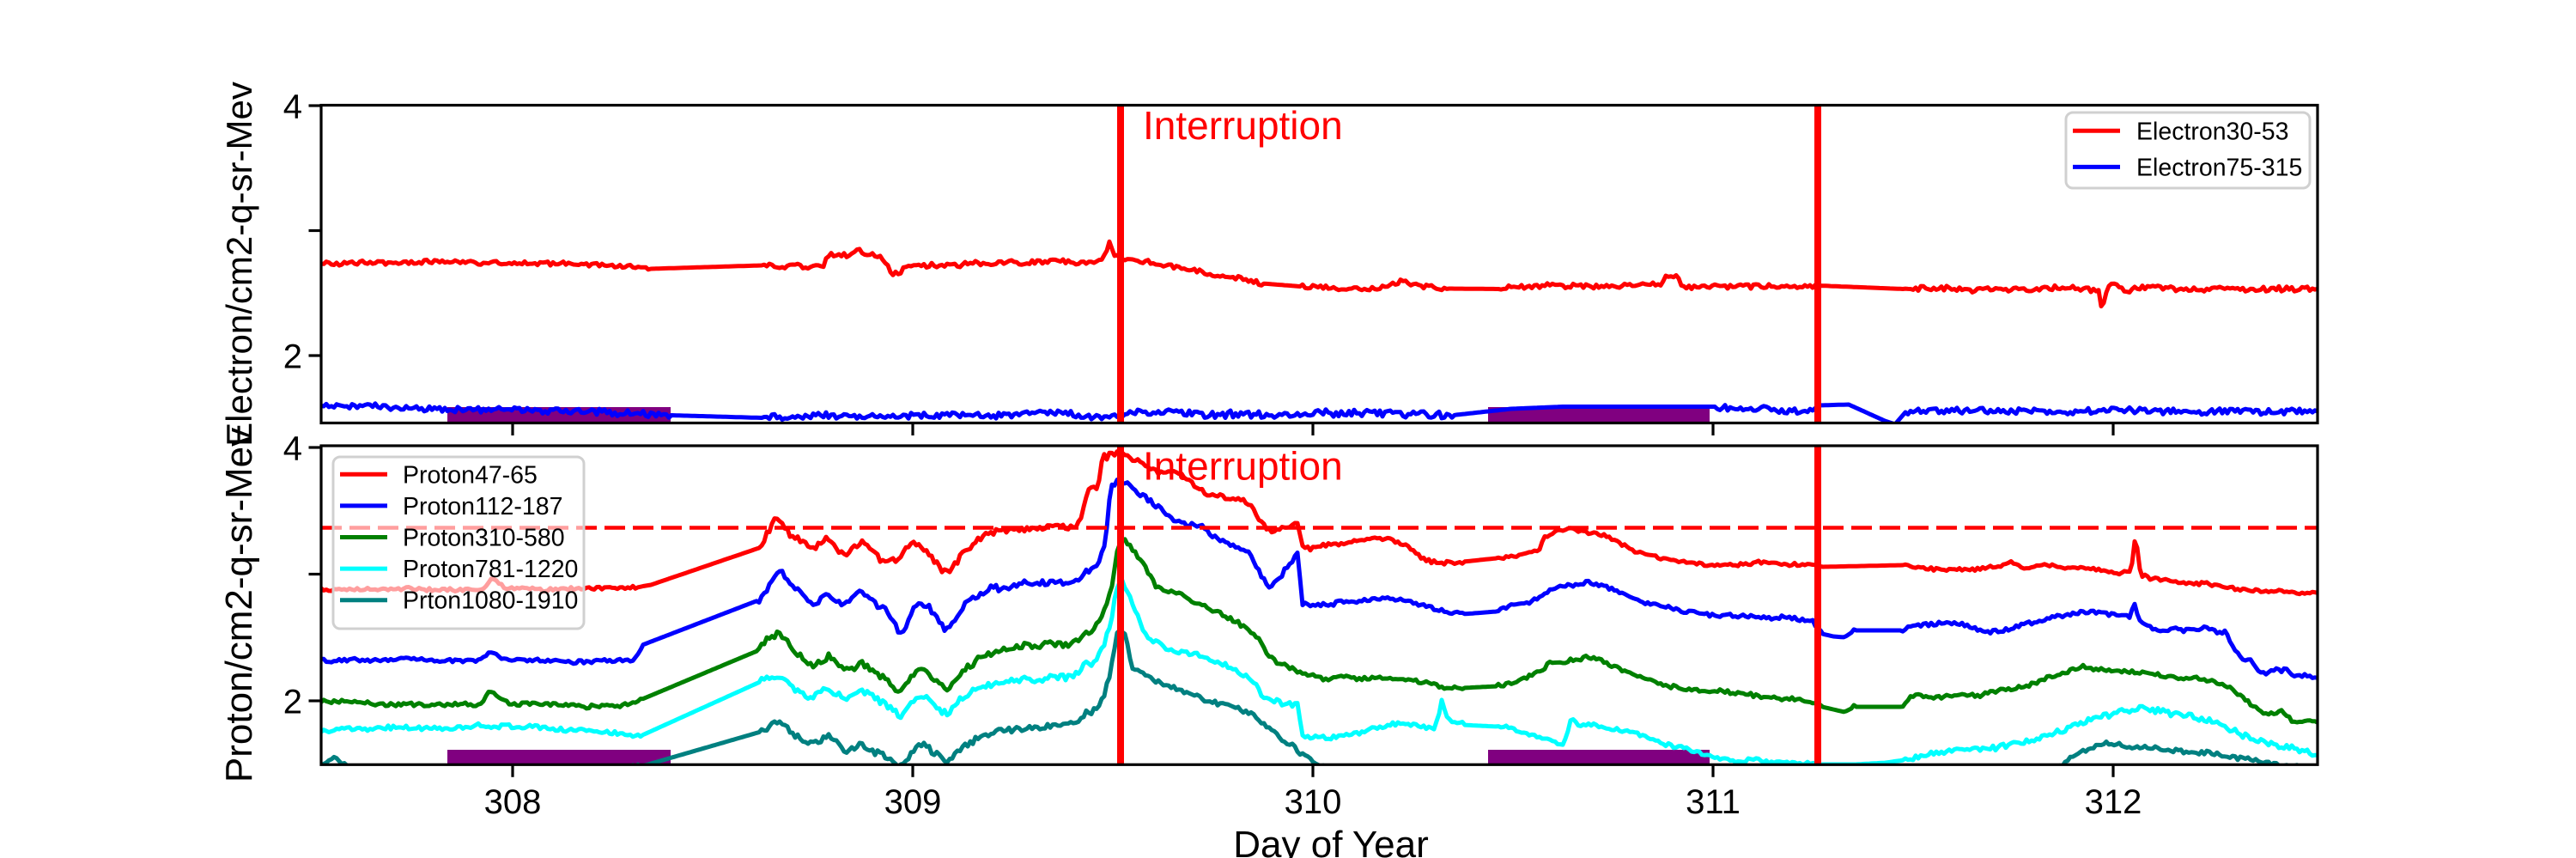  What do you see at coordinates (513, 802) in the screenshot?
I see `svg-text: 308` at bounding box center [513, 802].